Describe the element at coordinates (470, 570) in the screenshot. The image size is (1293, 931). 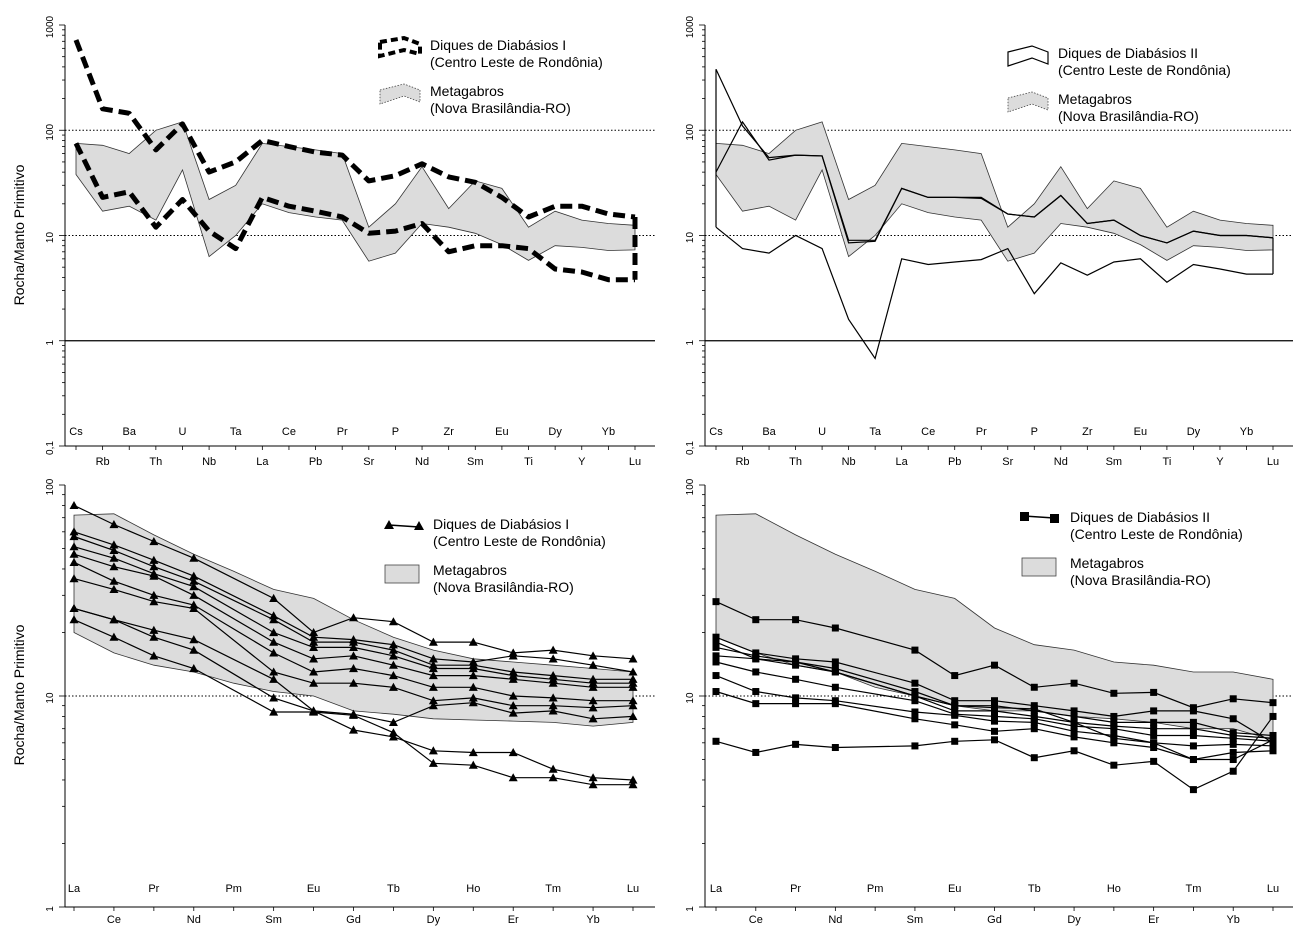
I see `legend-label: Metagabros` at that location.